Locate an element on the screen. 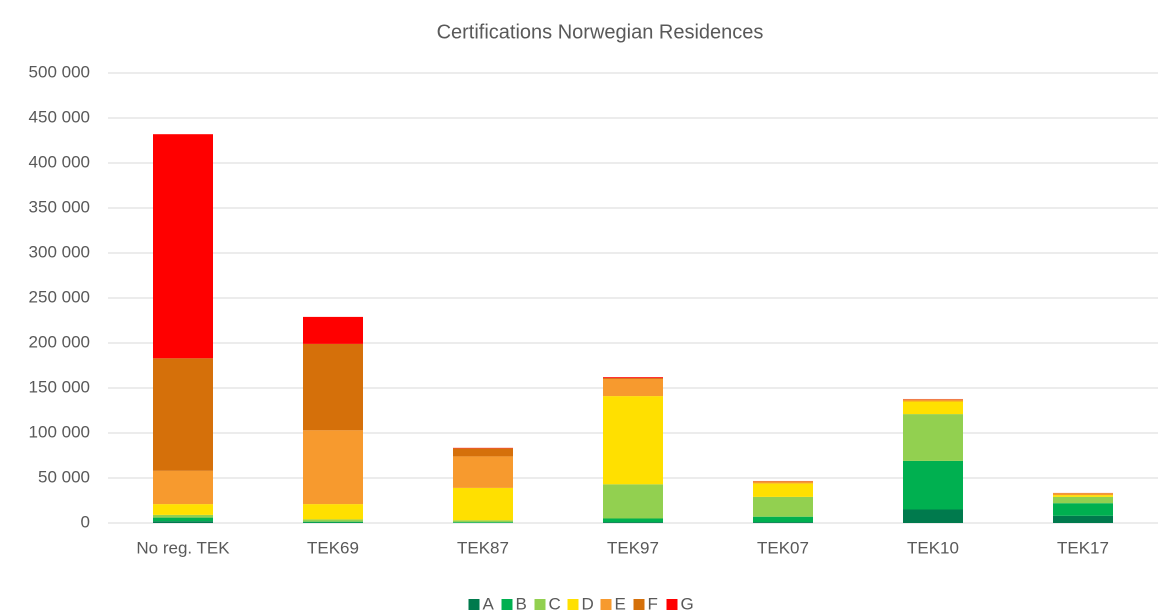 Image resolution: width=1158 pixels, height=615 pixels. y-tick-label: 500 000 is located at coordinates (59, 71).